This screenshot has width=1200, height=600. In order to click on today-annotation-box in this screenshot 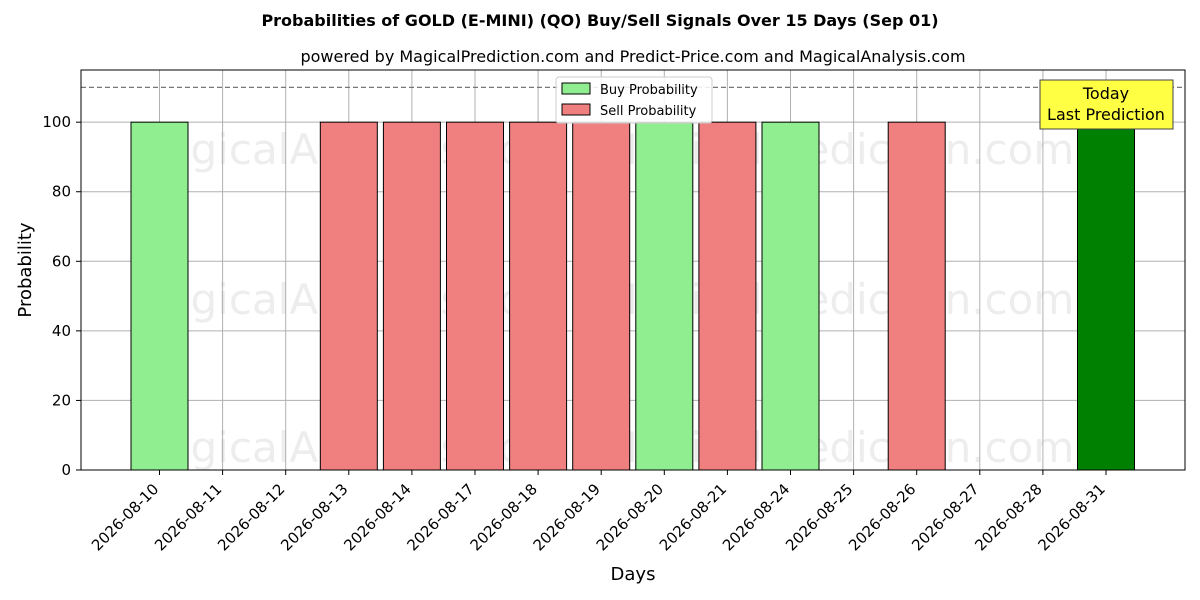, I will do `click(1106, 104)`.